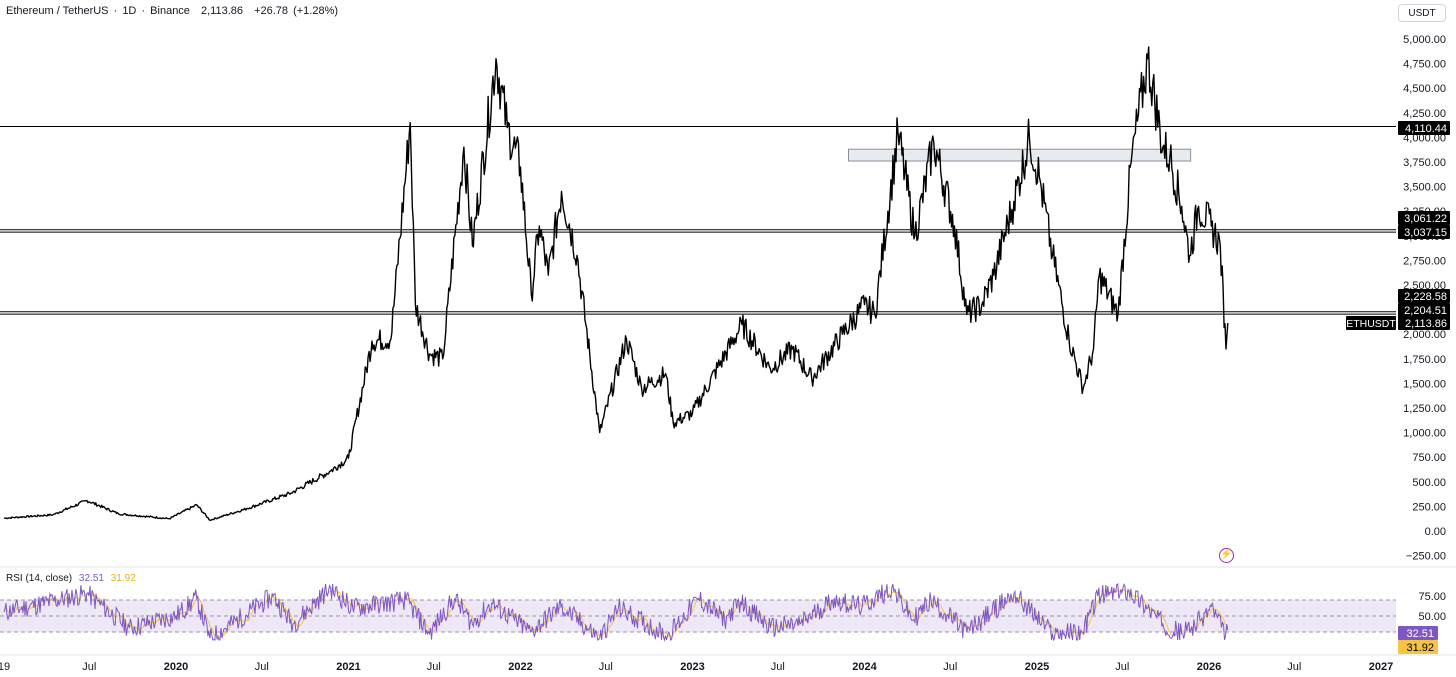  I want to click on price-axis-label: 3,061.22, so click(1424, 218).